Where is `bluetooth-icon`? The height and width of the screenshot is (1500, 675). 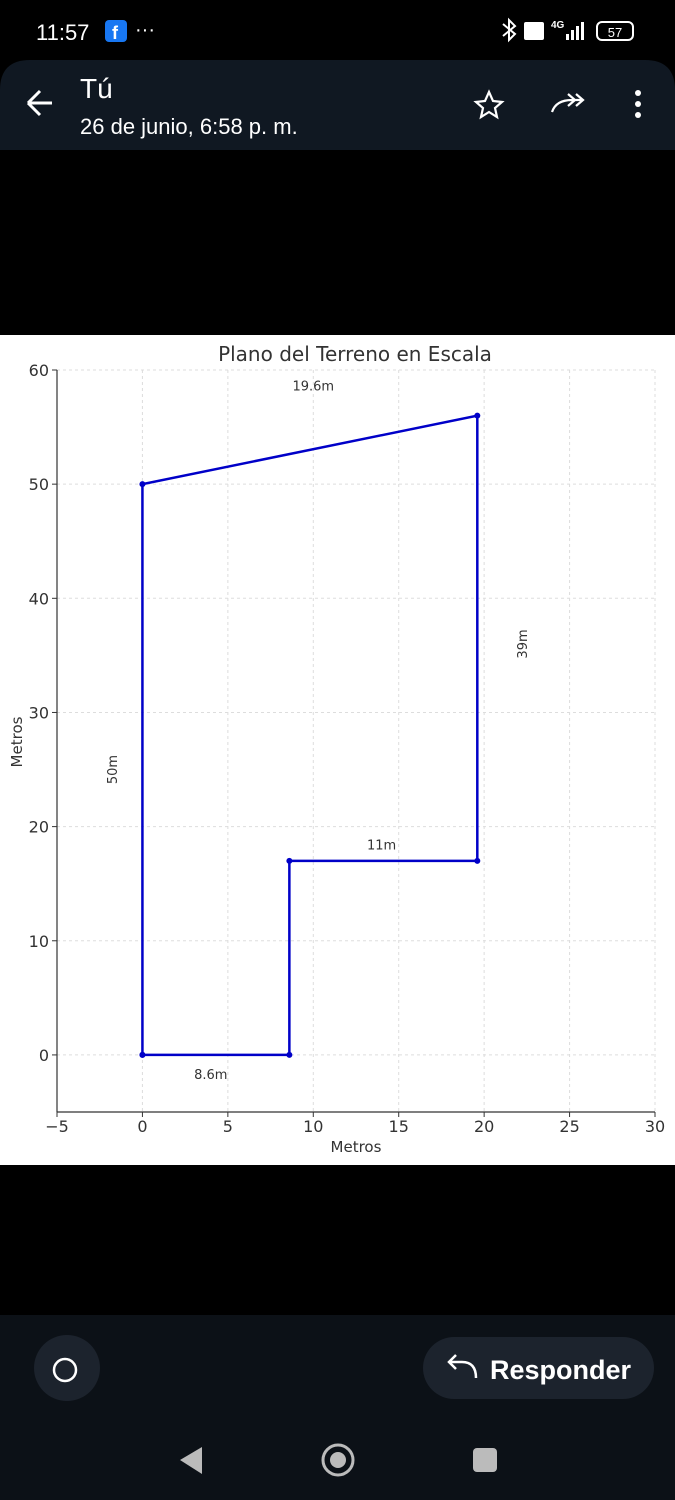 bluetooth-icon is located at coordinates (509, 30).